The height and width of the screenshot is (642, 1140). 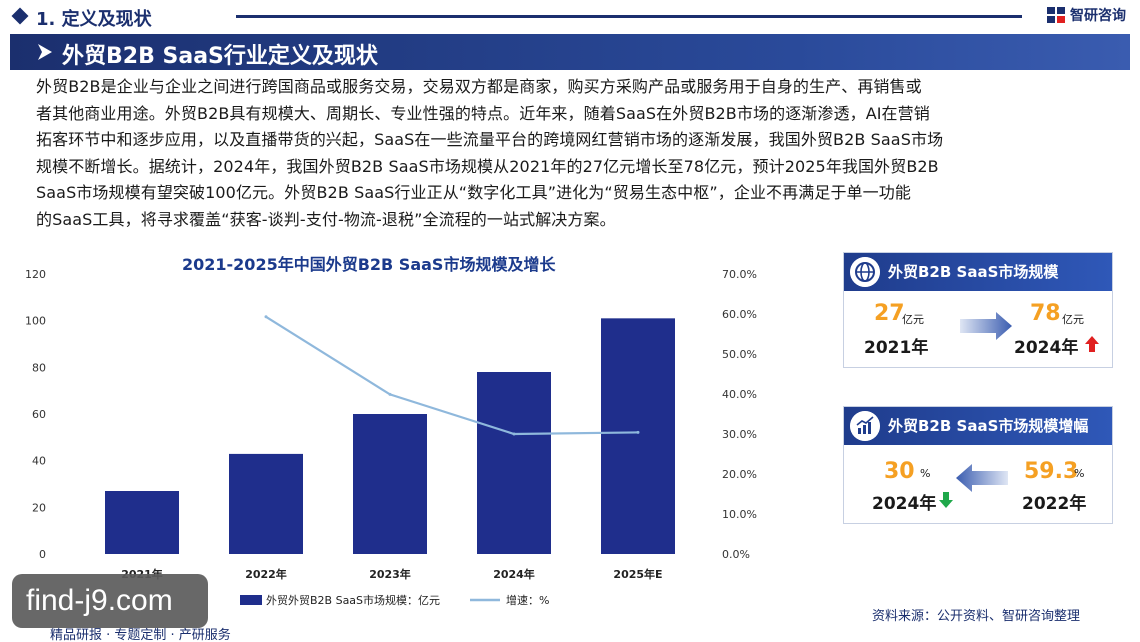 I want to click on globe-icon, so click(x=865, y=272).